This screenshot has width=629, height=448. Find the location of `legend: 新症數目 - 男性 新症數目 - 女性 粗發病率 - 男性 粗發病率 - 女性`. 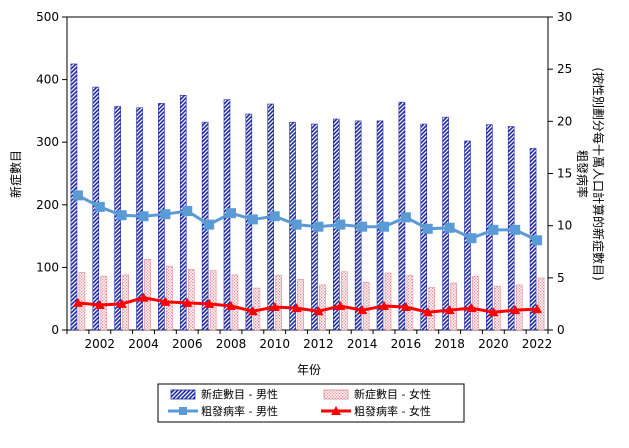

legend: 新症數目 - 男性 新症數目 - 女性 粗發病率 - 男性 粗發病率 - 女性 is located at coordinates (311, 403).